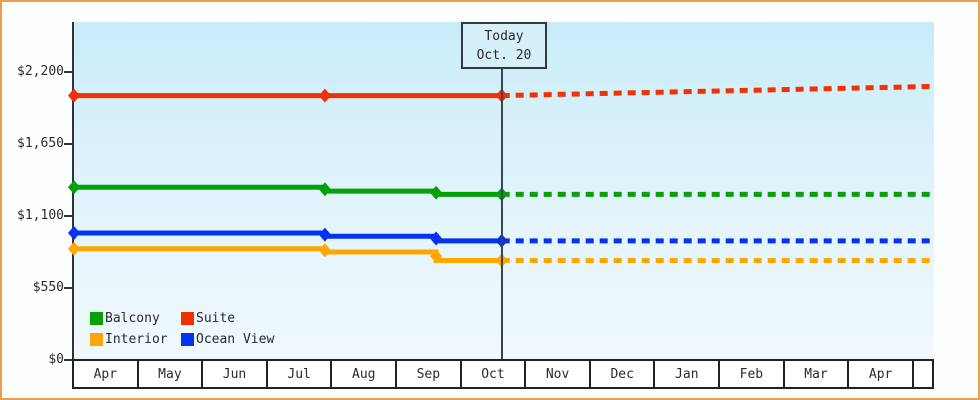  Describe the element at coordinates (718, 91) in the screenshot. I see `series-projection-suite` at that location.